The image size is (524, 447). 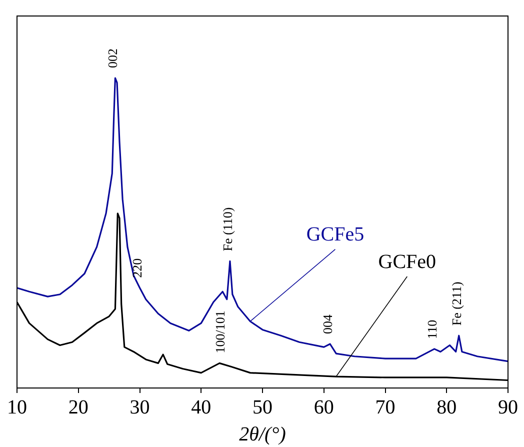 What do you see at coordinates (327, 324) in the screenshot?
I see `annotation: 004` at bounding box center [327, 324].